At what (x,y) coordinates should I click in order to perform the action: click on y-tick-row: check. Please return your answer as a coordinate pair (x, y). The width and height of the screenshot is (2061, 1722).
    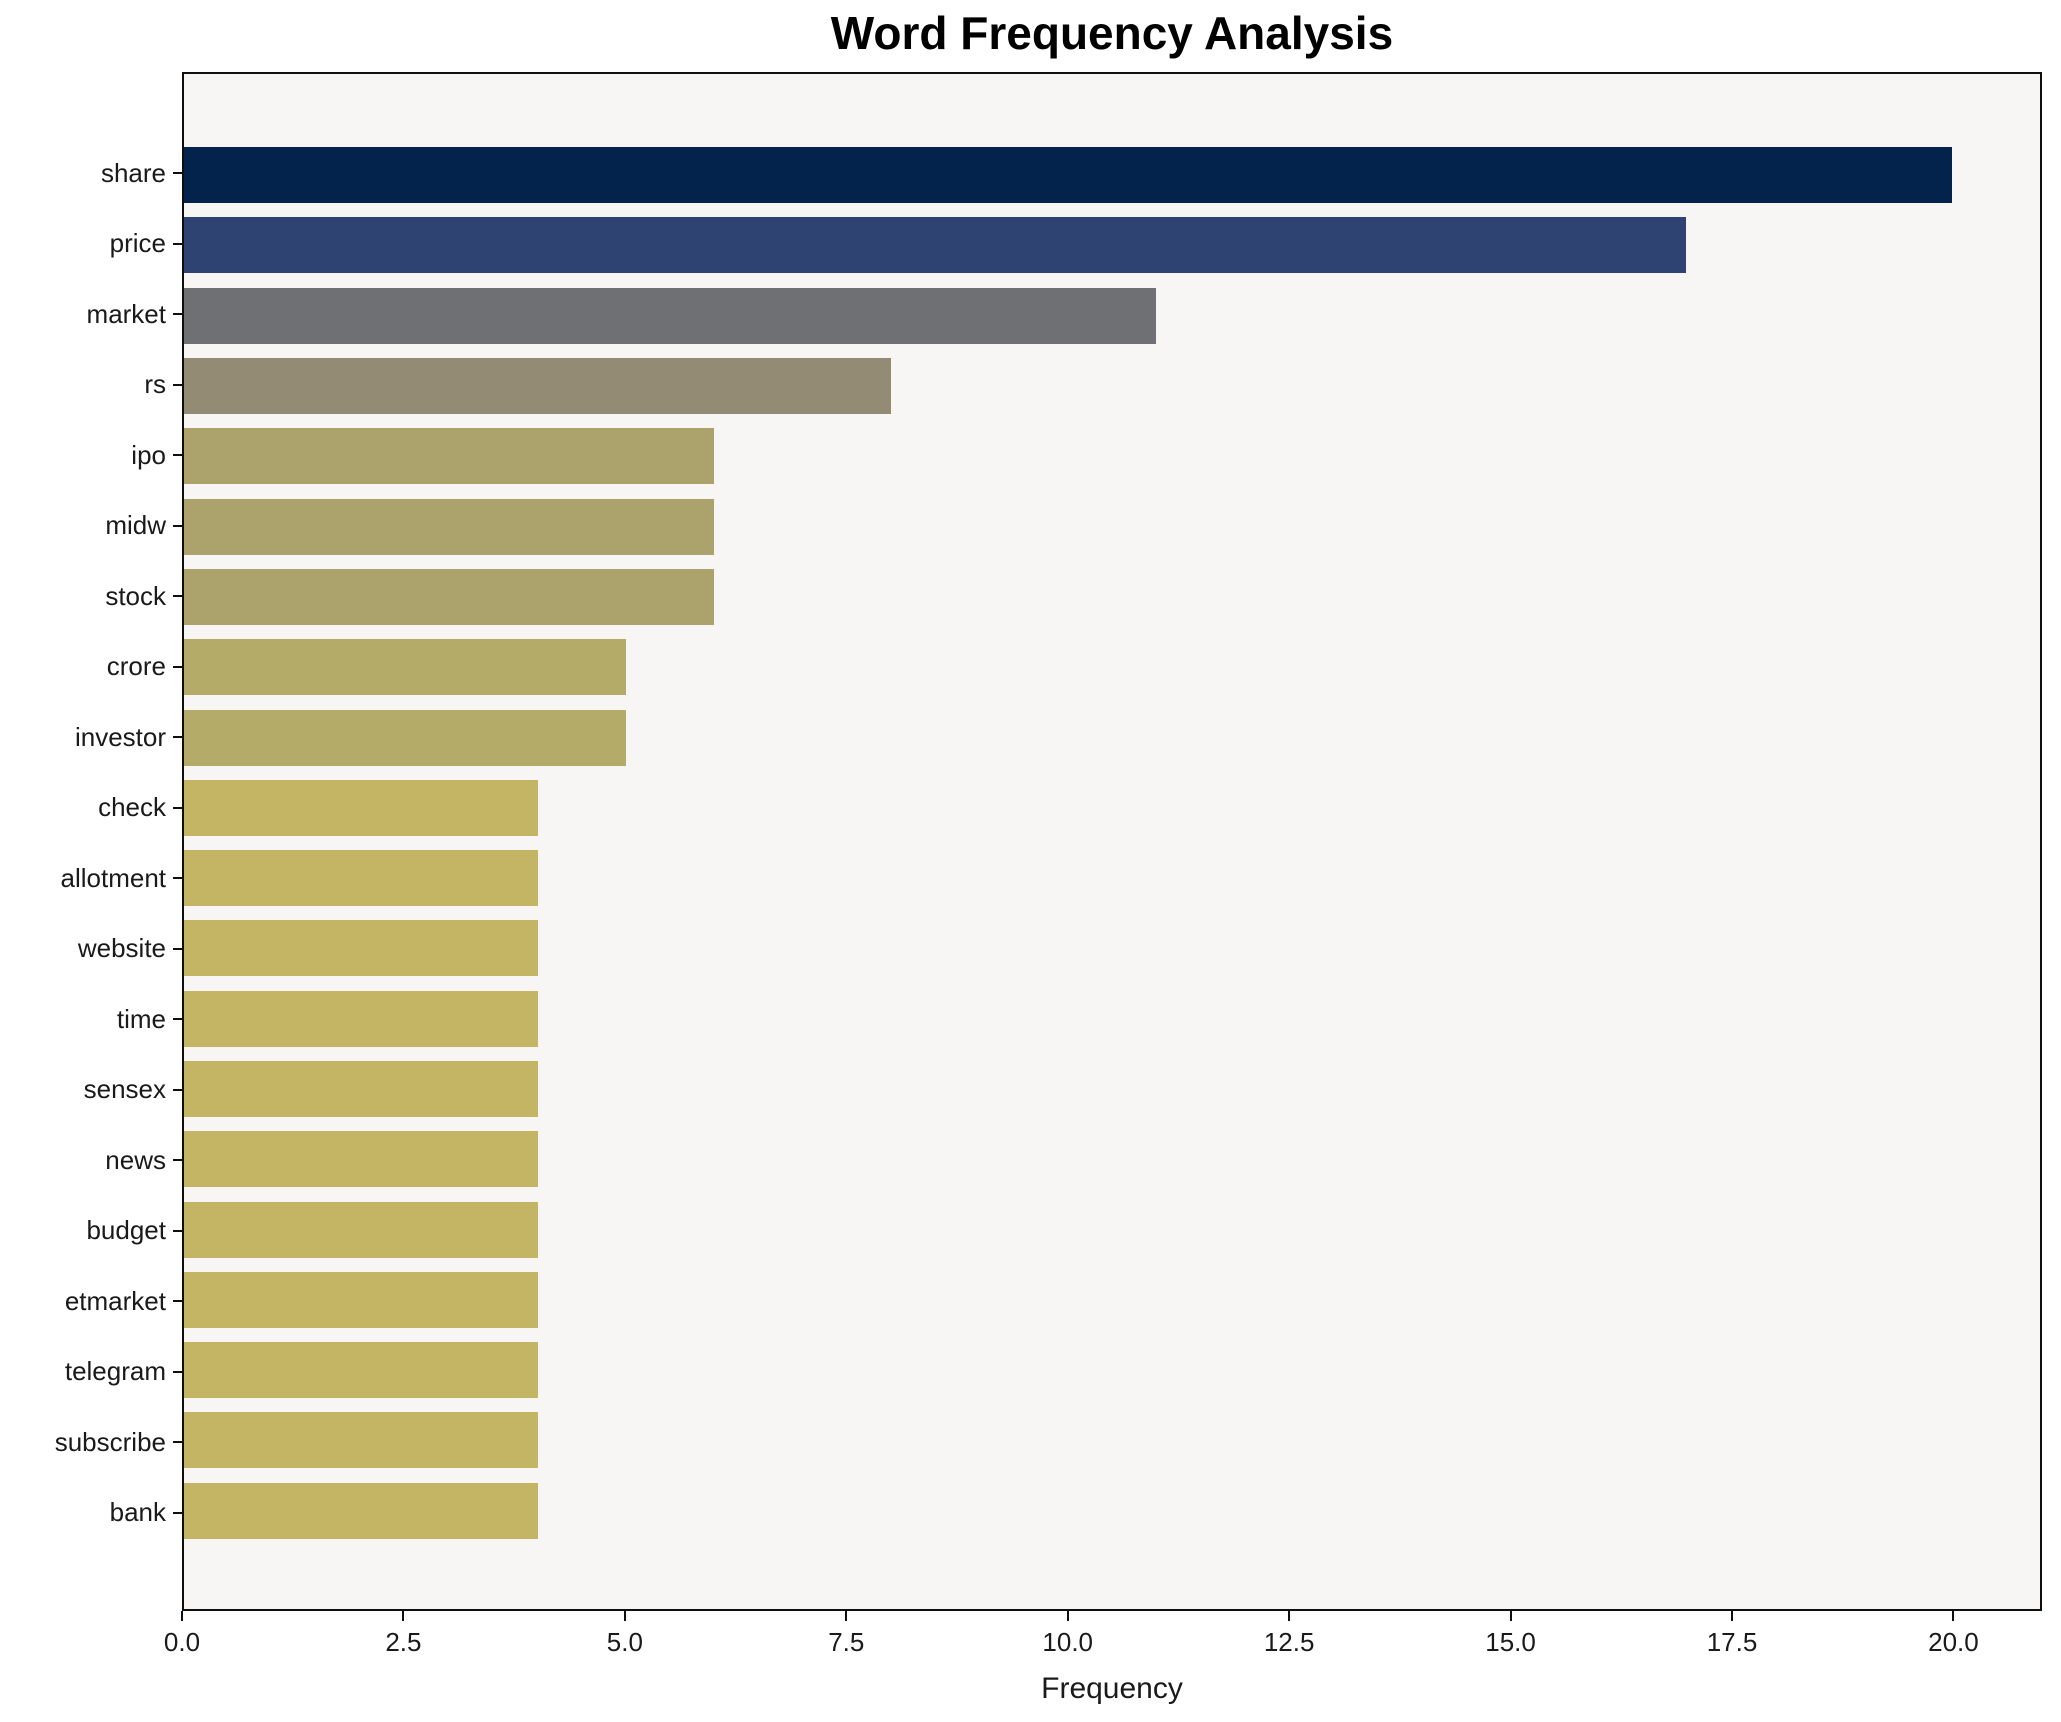
    Looking at the image, I should click on (91, 808).